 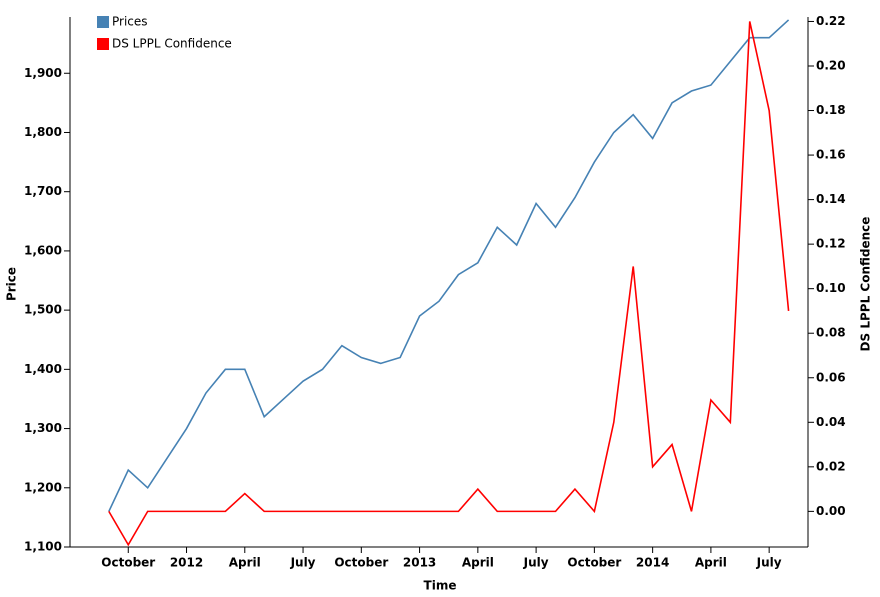 What do you see at coordinates (866, 284) in the screenshot?
I see `y2-axis-title: DS LPPL Confidence` at bounding box center [866, 284].